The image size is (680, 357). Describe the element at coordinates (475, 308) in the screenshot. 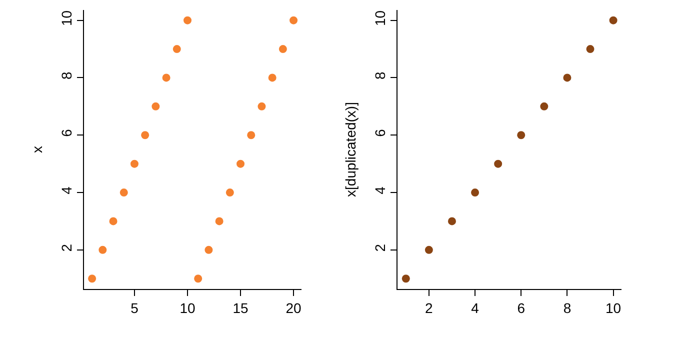

I see `x-tick-label: 4` at that location.